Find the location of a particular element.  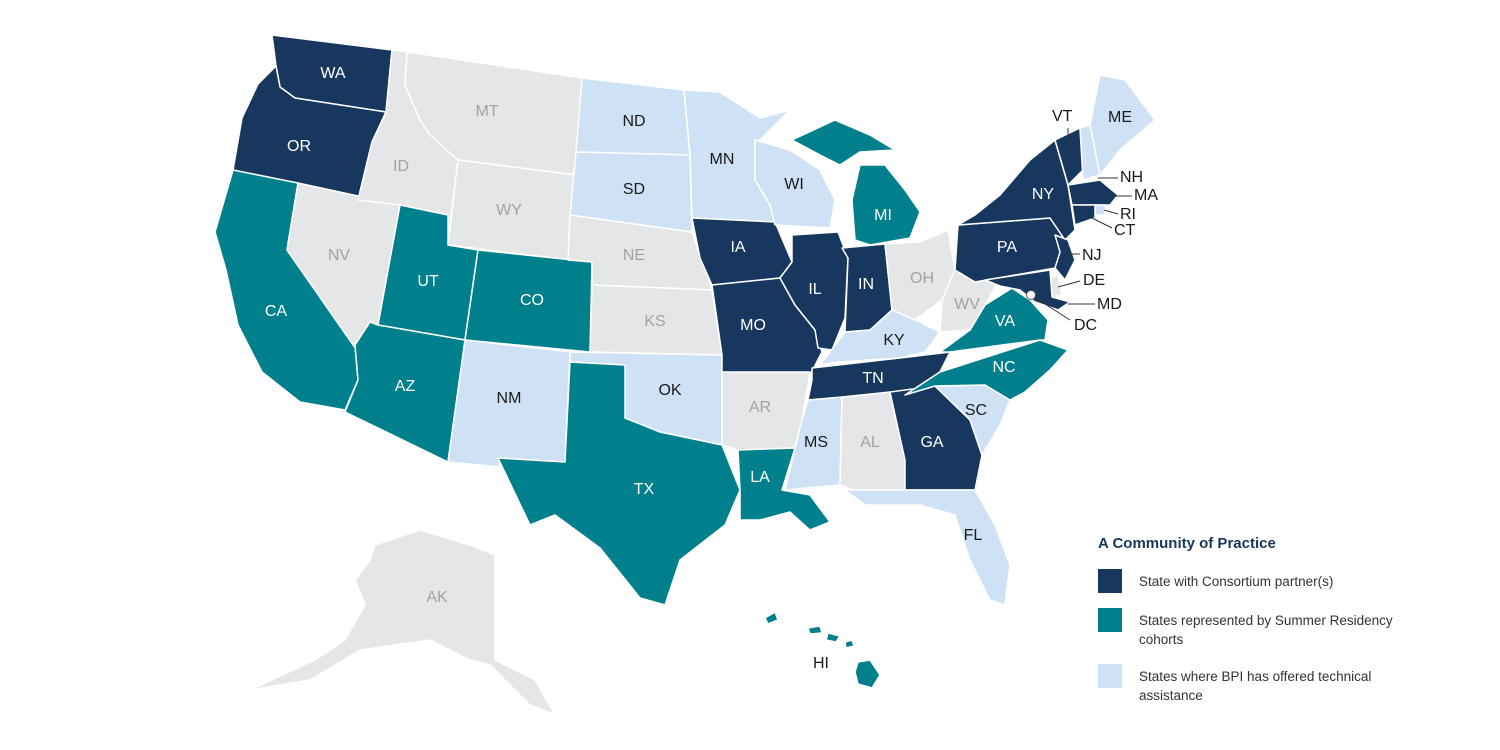

label-PA: PA is located at coordinates (1007, 247).